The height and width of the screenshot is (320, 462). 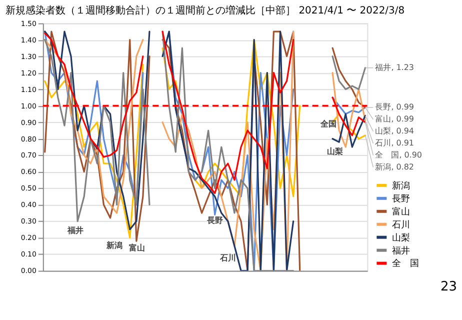 What do you see at coordinates (136, 247) in the screenshot?
I see `annotation: 富山` at bounding box center [136, 247].